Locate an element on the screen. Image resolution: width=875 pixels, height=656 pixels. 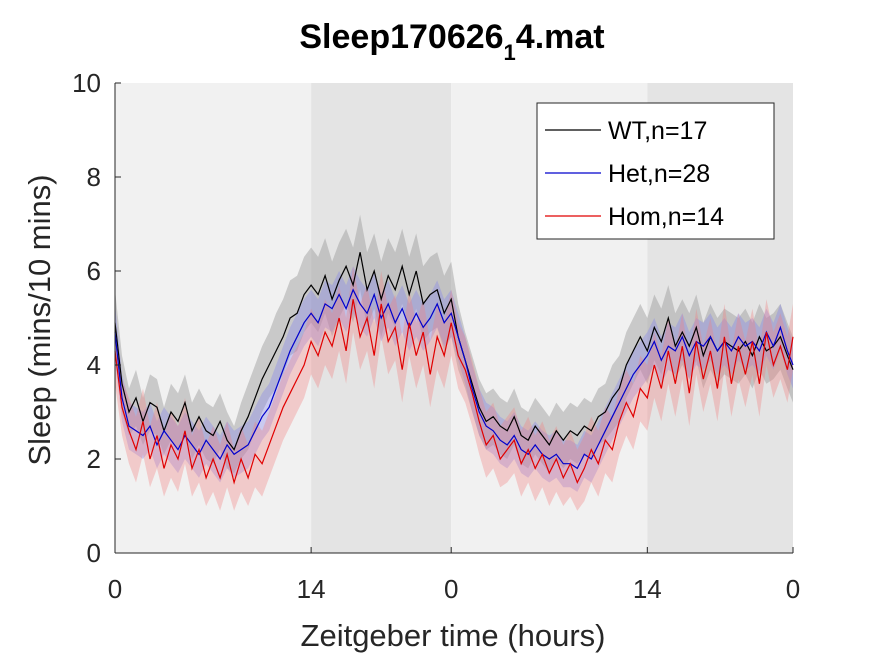
x-tick-labels: 0 14 0 14 0 is located at coordinates (454, 589).